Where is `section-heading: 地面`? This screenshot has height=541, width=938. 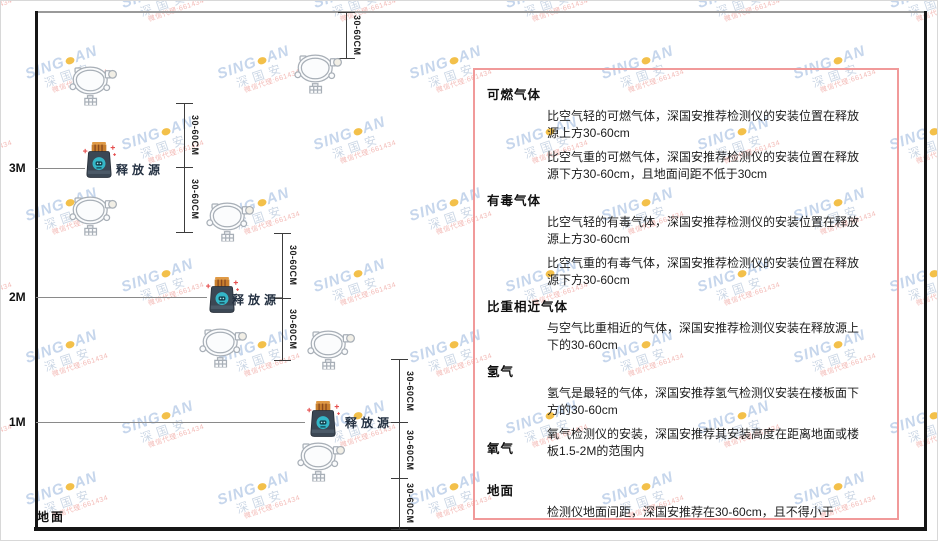 section-heading: 地面 is located at coordinates (501, 491).